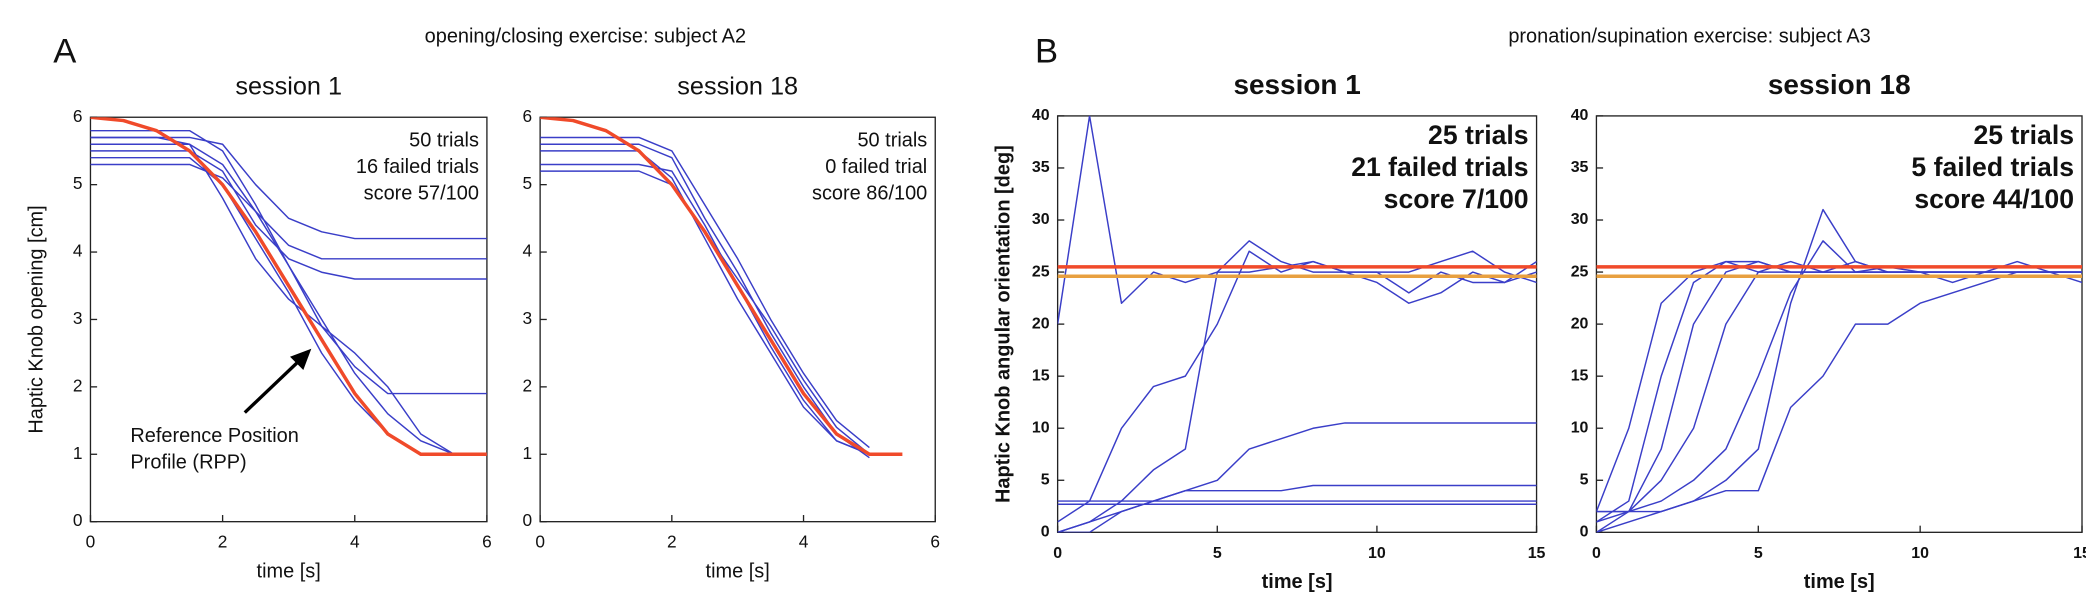 Image resolution: width=2086 pixels, height=603 pixels. I want to click on y-axis-label: Haptic Knob opening [cm], so click(37, 319).